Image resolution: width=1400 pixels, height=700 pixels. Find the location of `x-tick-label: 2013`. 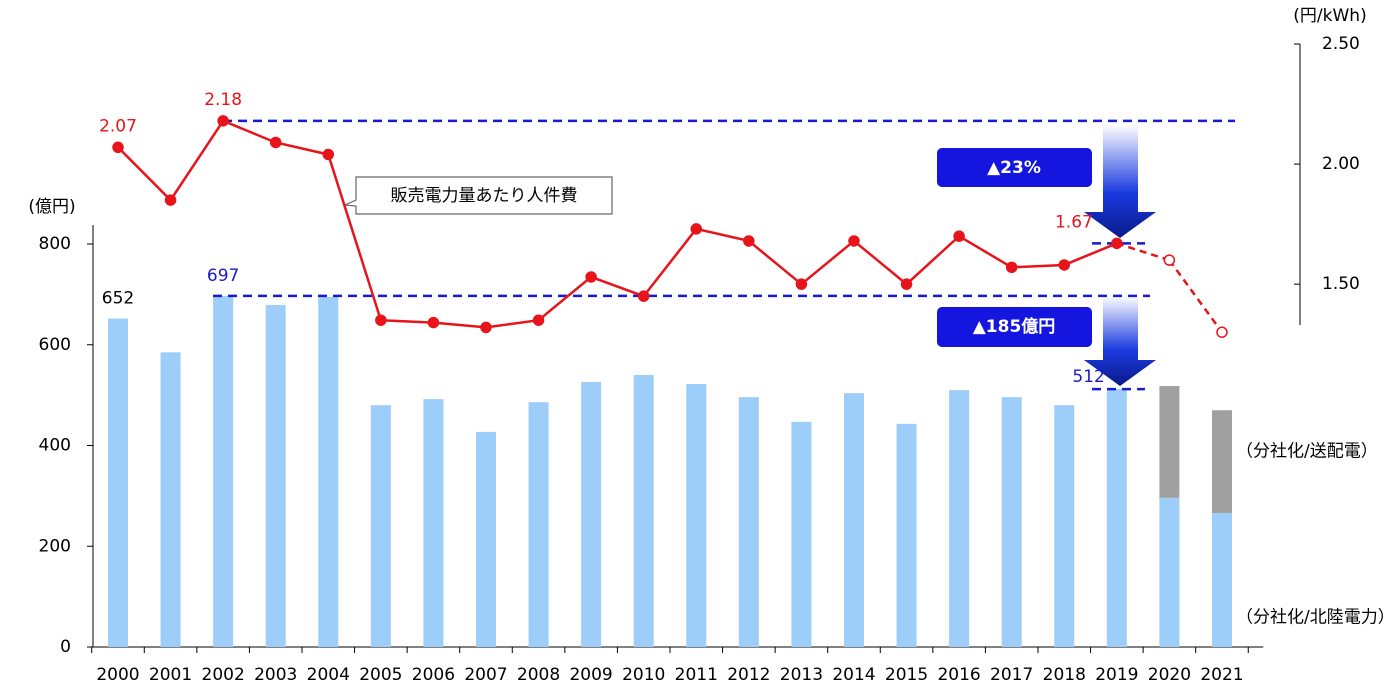

x-tick-label: 2013 is located at coordinates (801, 675).